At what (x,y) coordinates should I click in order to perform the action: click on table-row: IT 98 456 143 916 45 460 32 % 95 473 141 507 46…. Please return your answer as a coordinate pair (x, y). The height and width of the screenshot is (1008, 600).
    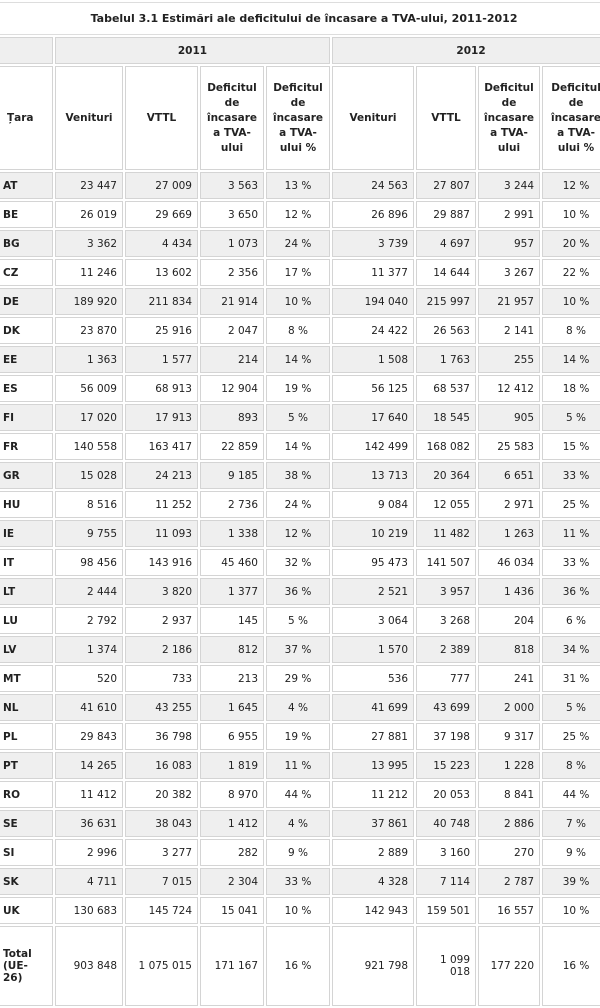
    Looking at the image, I should click on (300, 562).